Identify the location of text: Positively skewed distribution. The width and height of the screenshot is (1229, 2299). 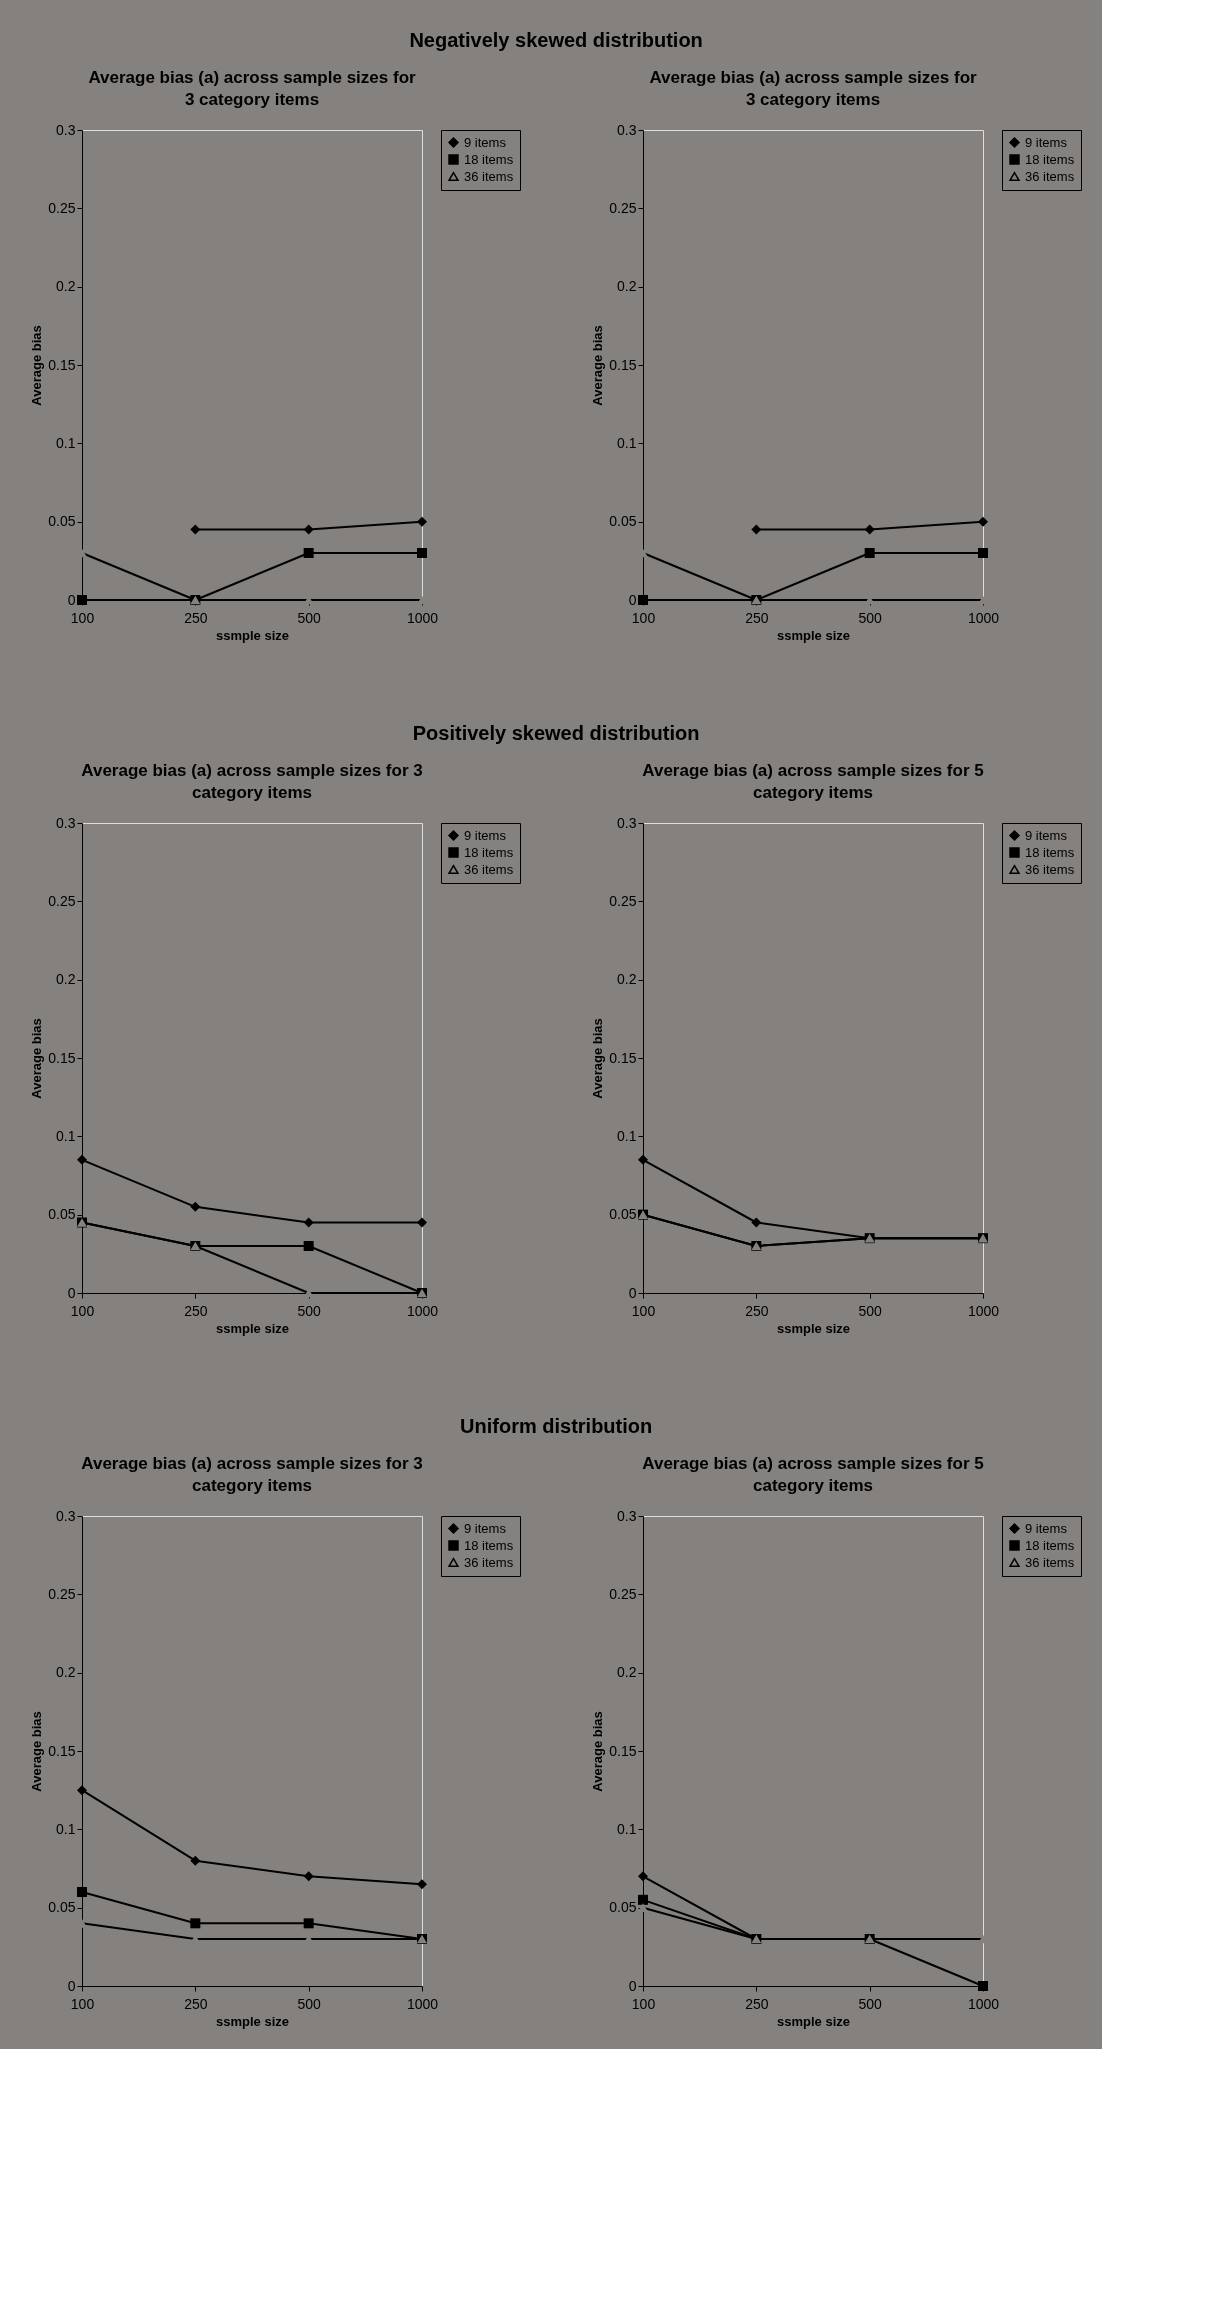
(556, 732).